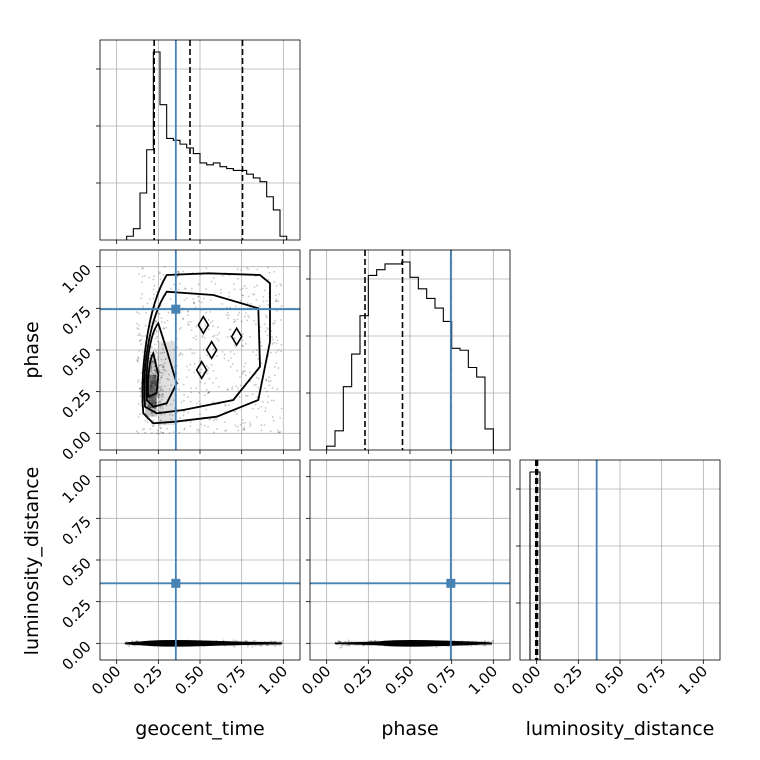 Image resolution: width=760 pixels, height=760 pixels. I want to click on panel2d-geocent_time-vs-phase-samples, so click(209, 350).